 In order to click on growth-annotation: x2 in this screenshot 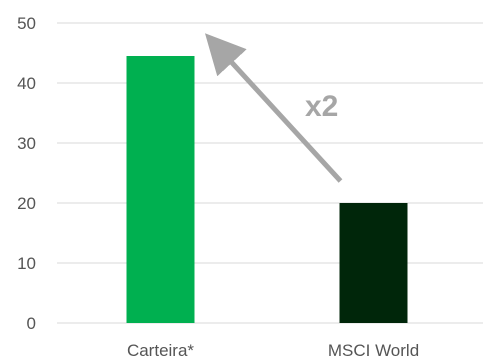, I will do `click(273, 108)`.